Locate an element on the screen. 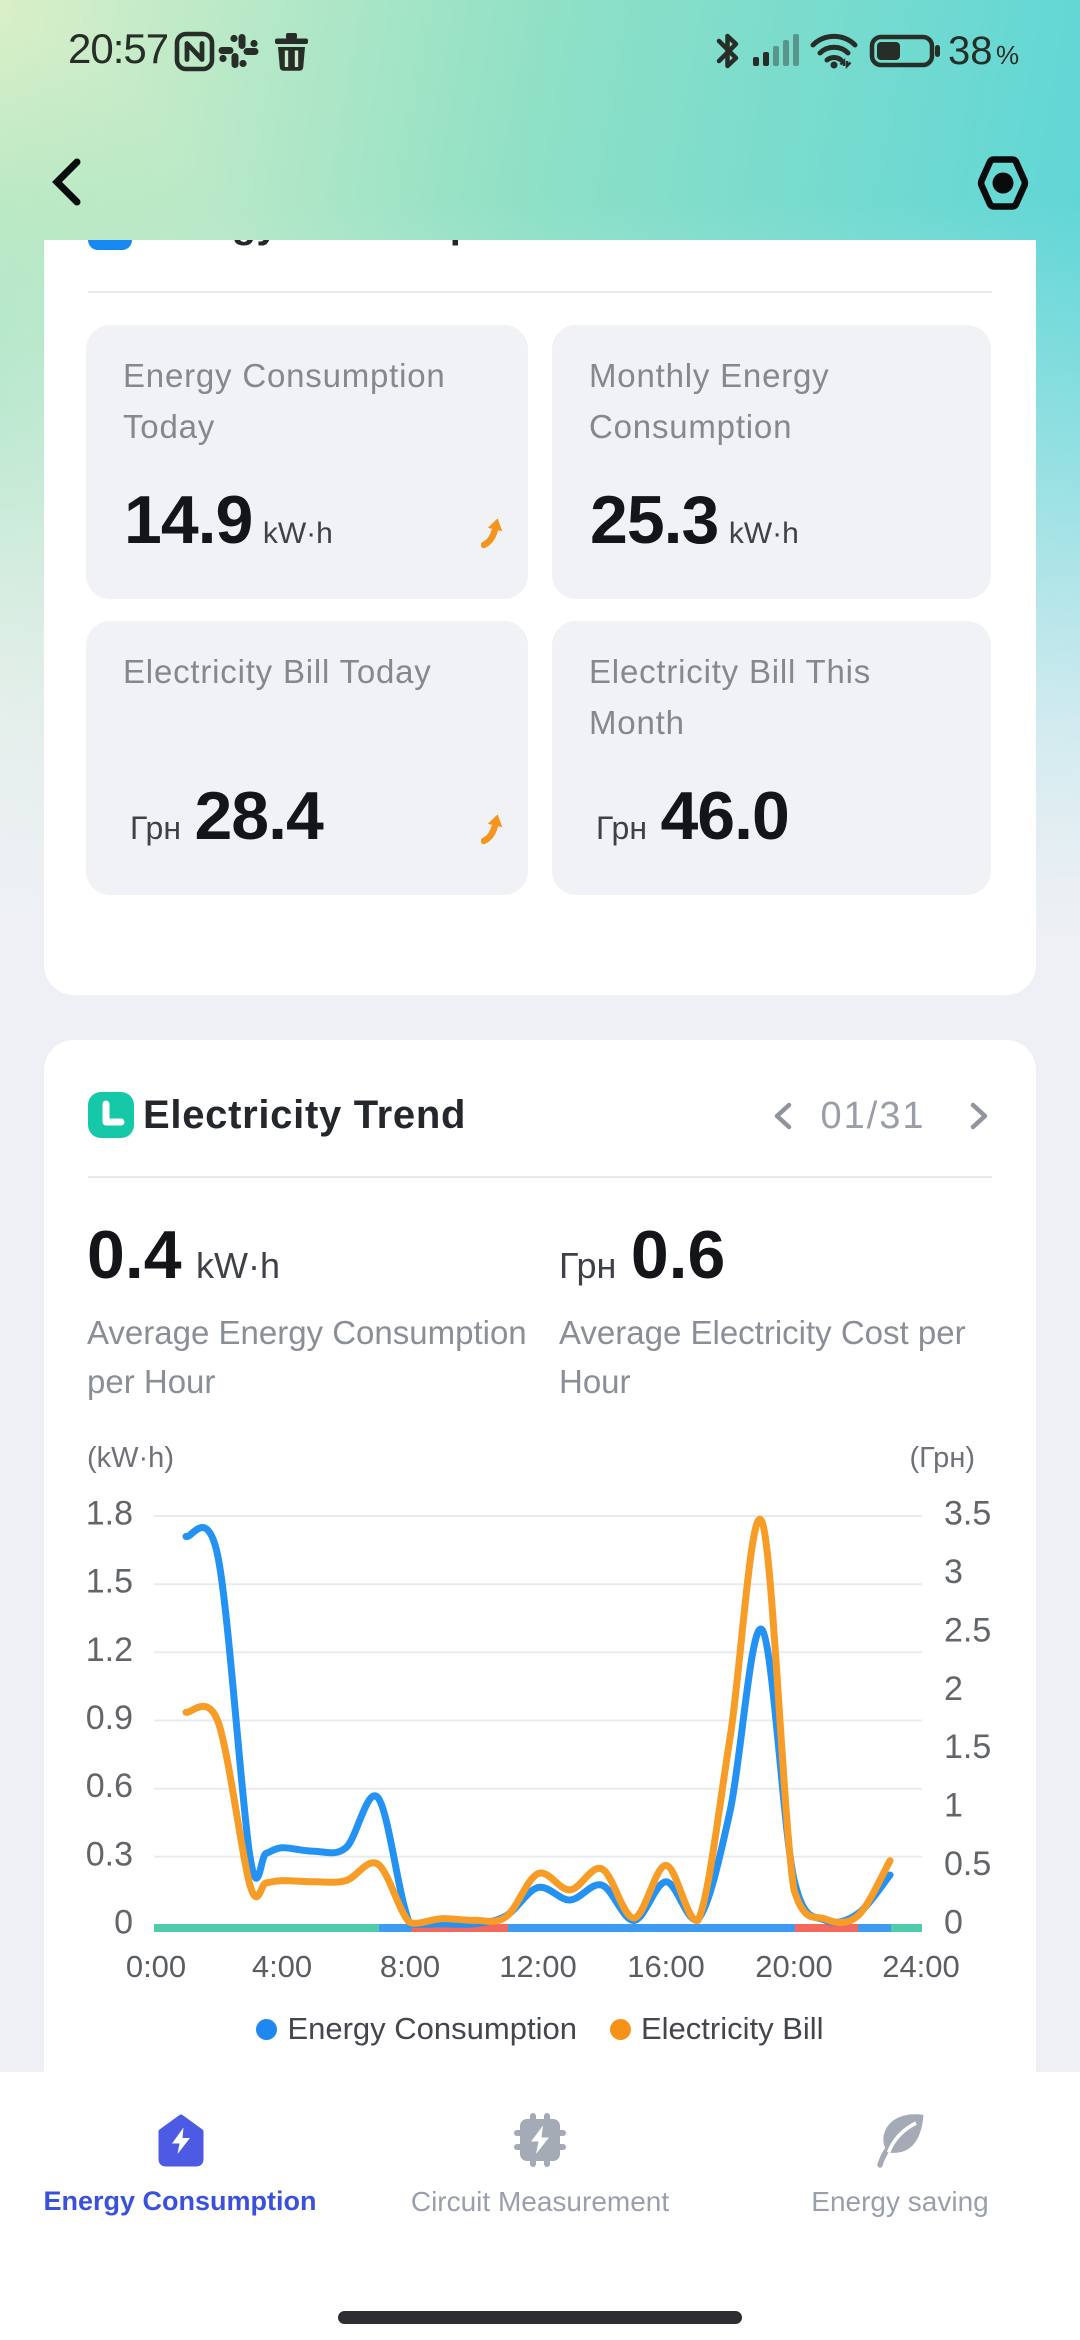  svg-text: 0.3 is located at coordinates (109, 1854).